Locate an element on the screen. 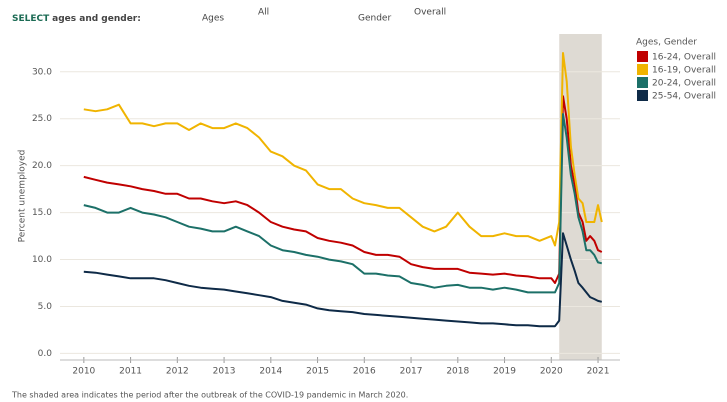 This screenshot has height=402, width=727. gender-dropdown: Overall is located at coordinates (430, 13).